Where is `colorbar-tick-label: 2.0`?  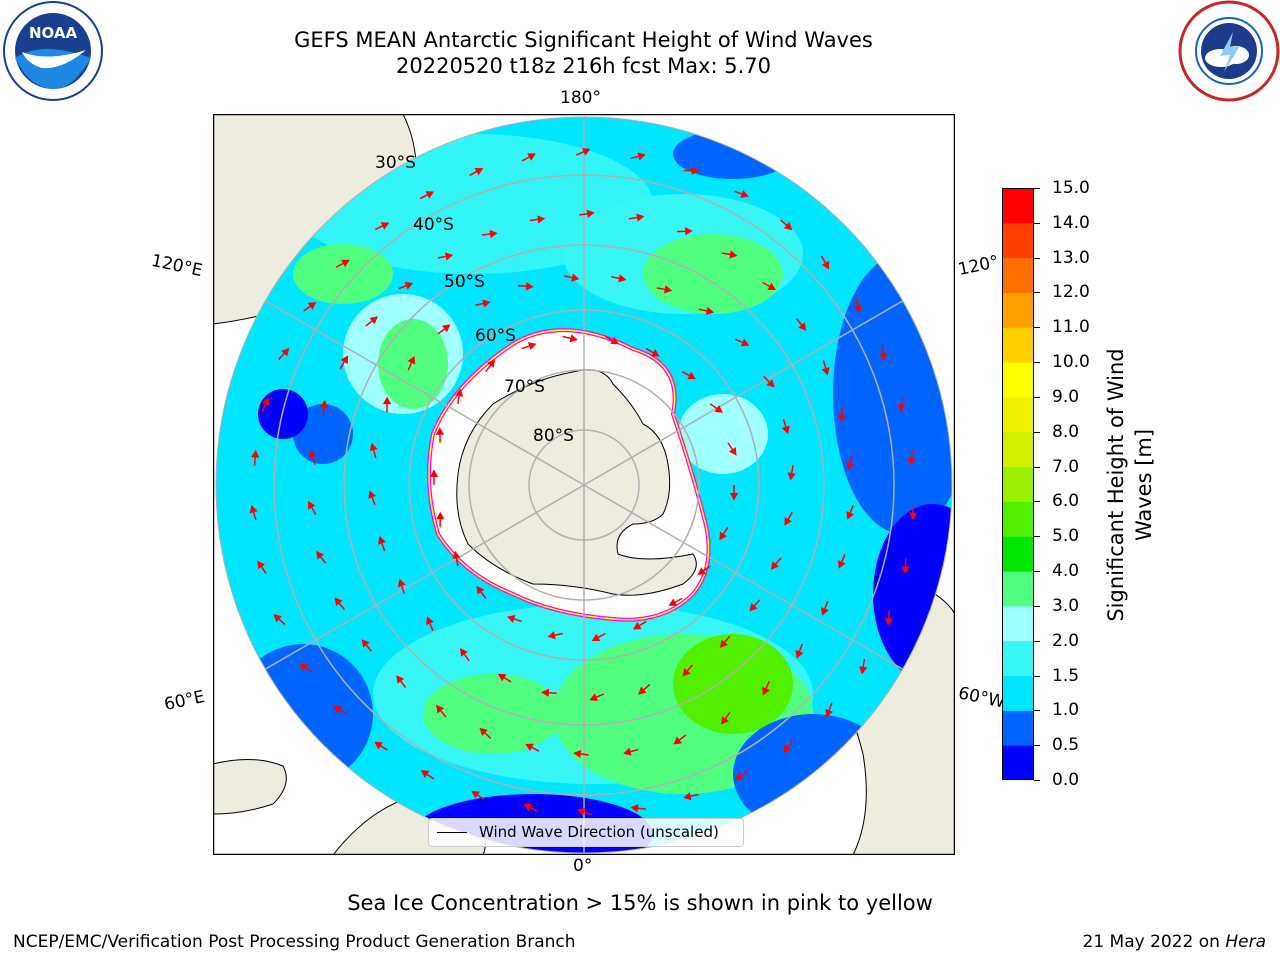 colorbar-tick-label: 2.0 is located at coordinates (1066, 640).